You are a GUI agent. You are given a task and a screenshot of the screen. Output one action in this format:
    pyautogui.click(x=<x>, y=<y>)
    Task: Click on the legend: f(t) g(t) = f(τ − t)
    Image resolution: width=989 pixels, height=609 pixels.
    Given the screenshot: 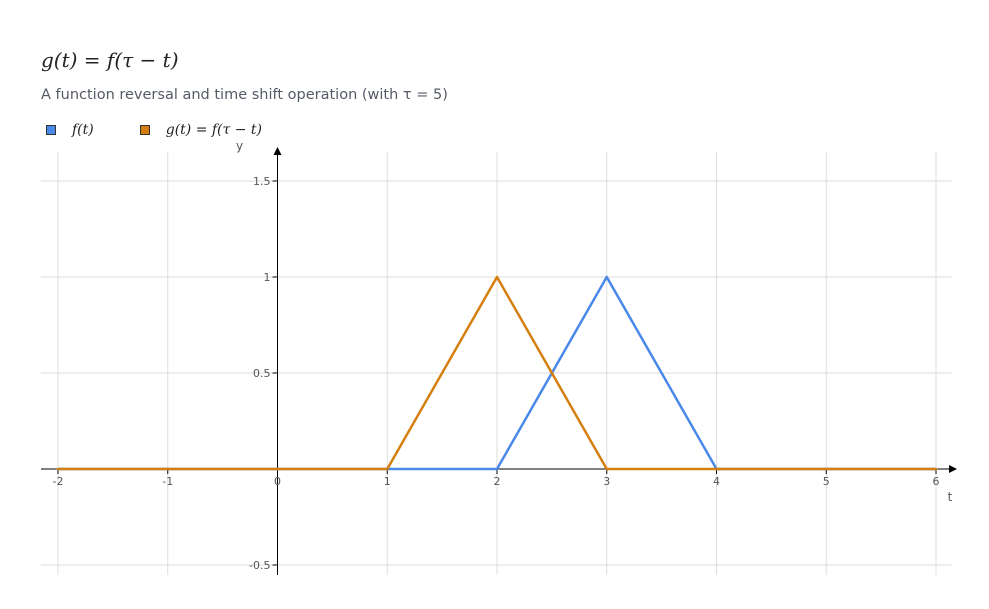 What is the action you would take?
    pyautogui.click(x=177, y=130)
    